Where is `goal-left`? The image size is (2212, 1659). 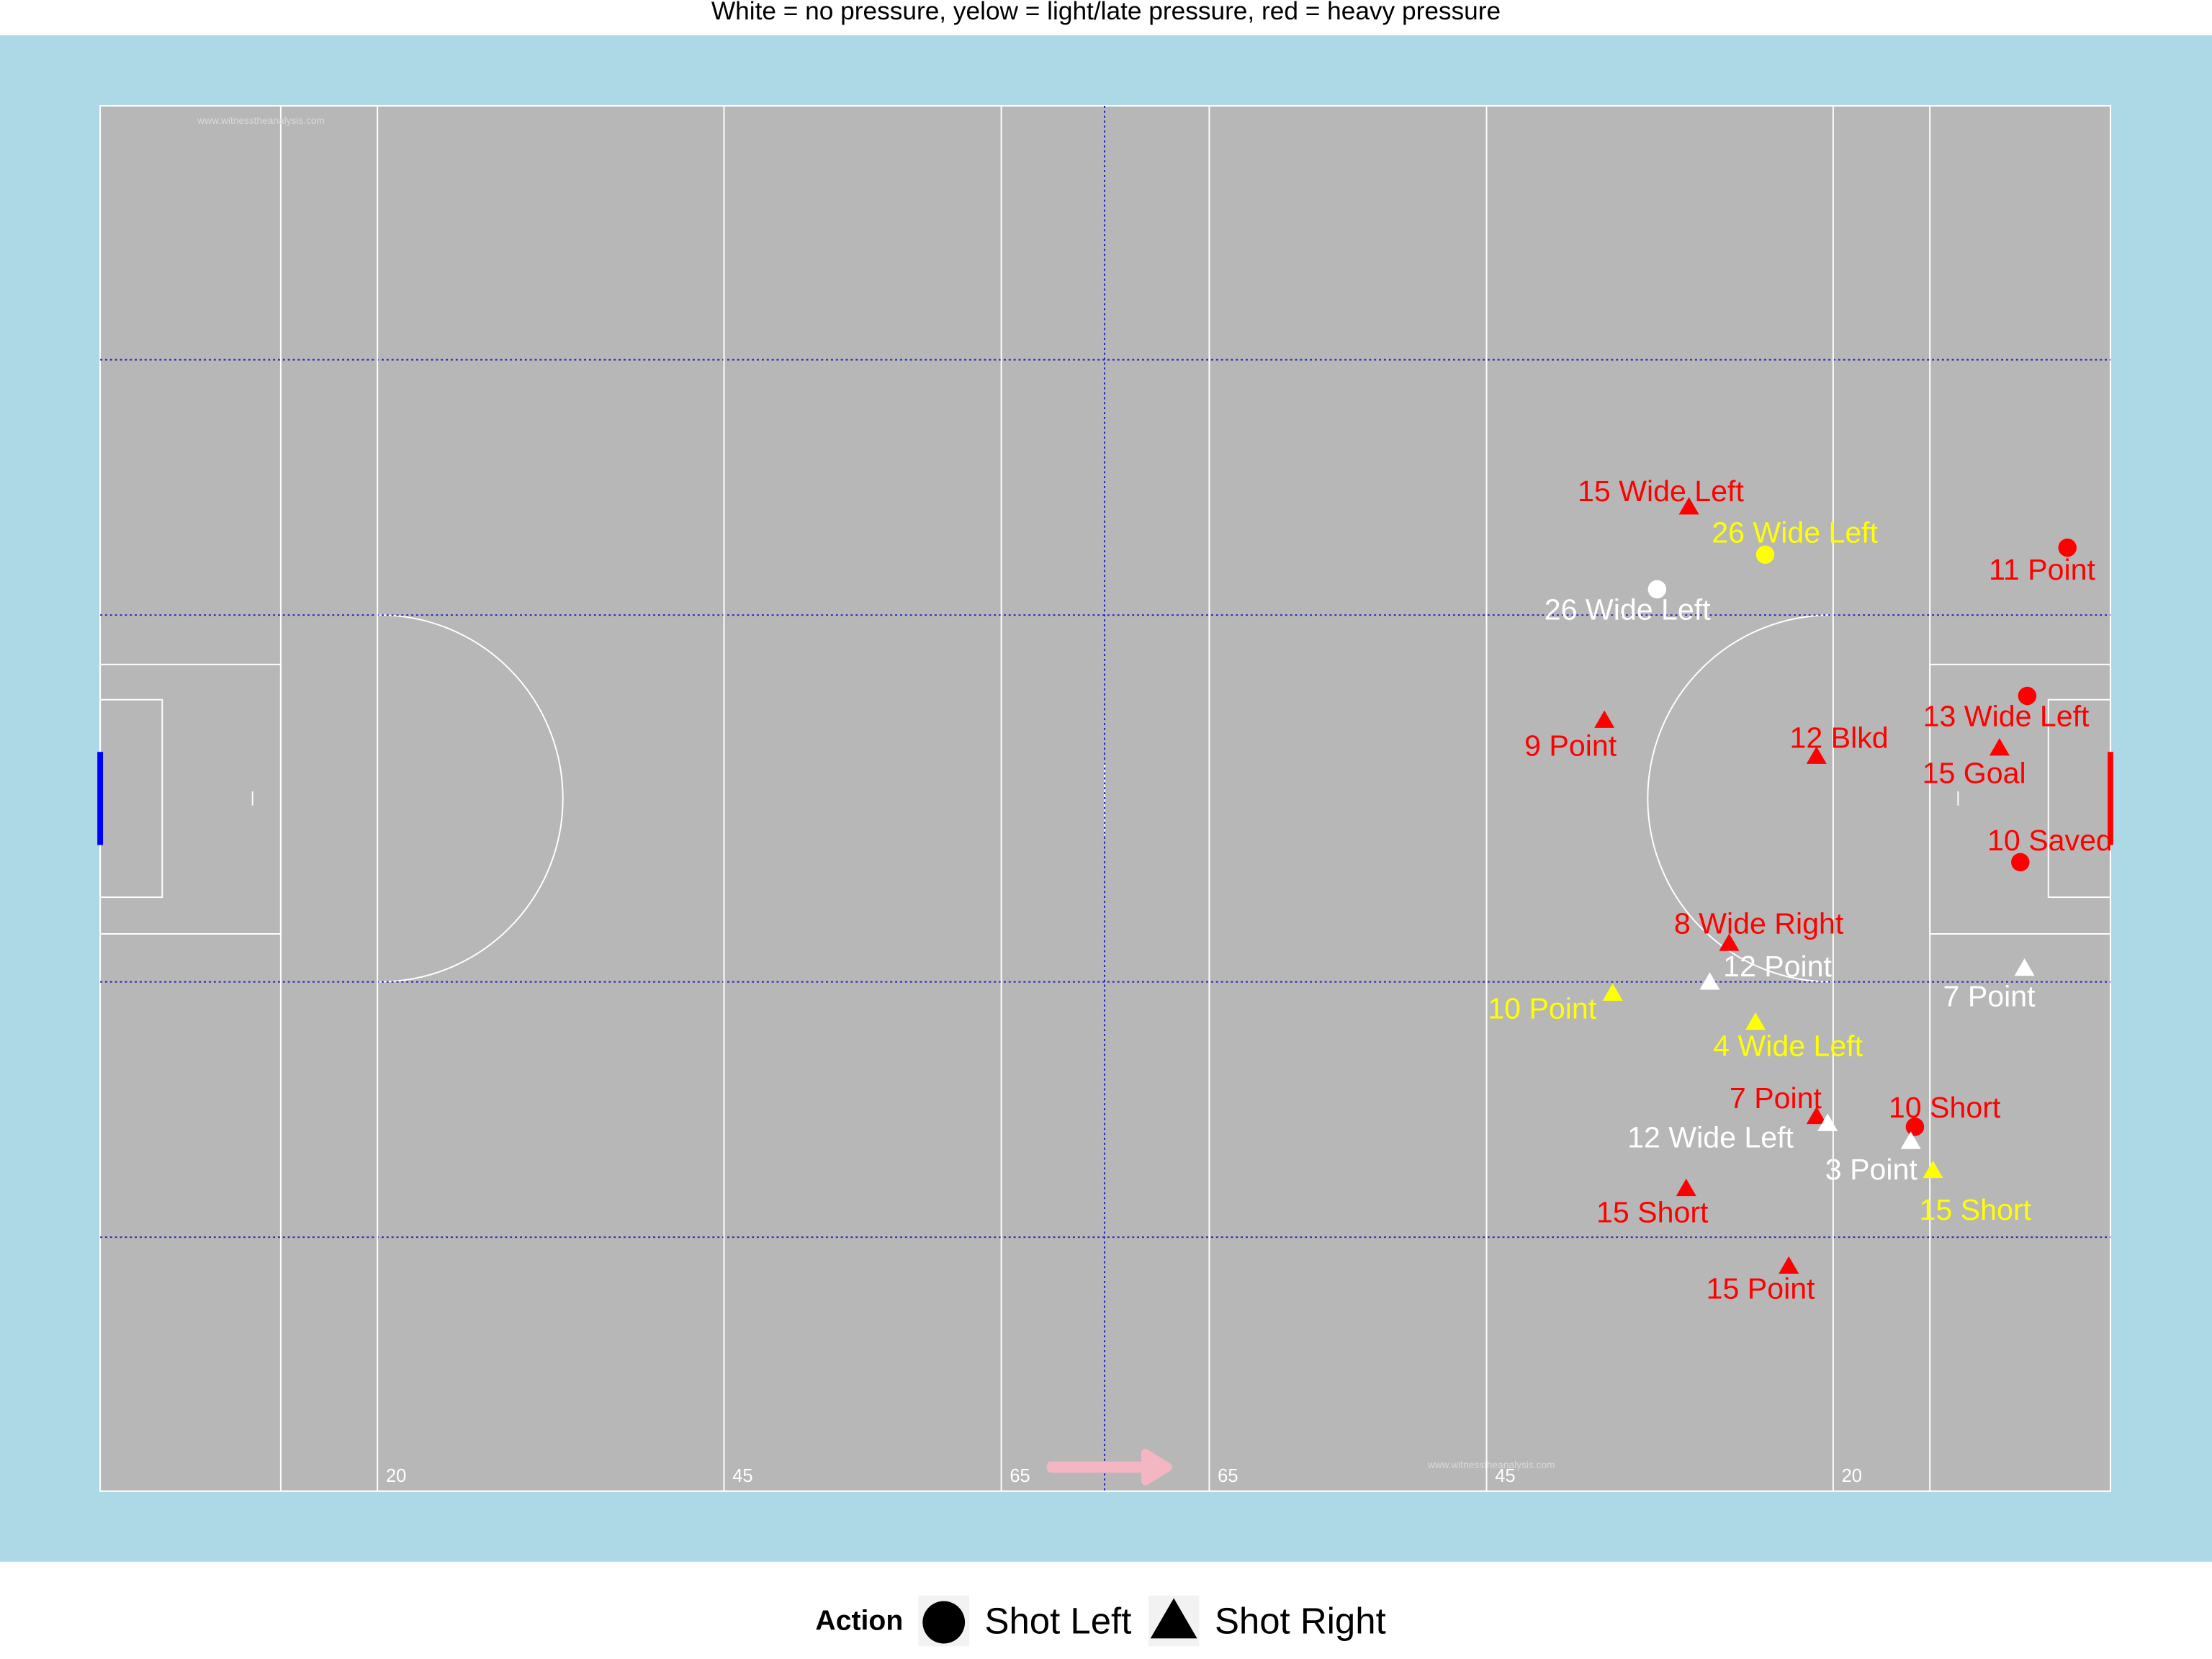
goal-left is located at coordinates (101, 799).